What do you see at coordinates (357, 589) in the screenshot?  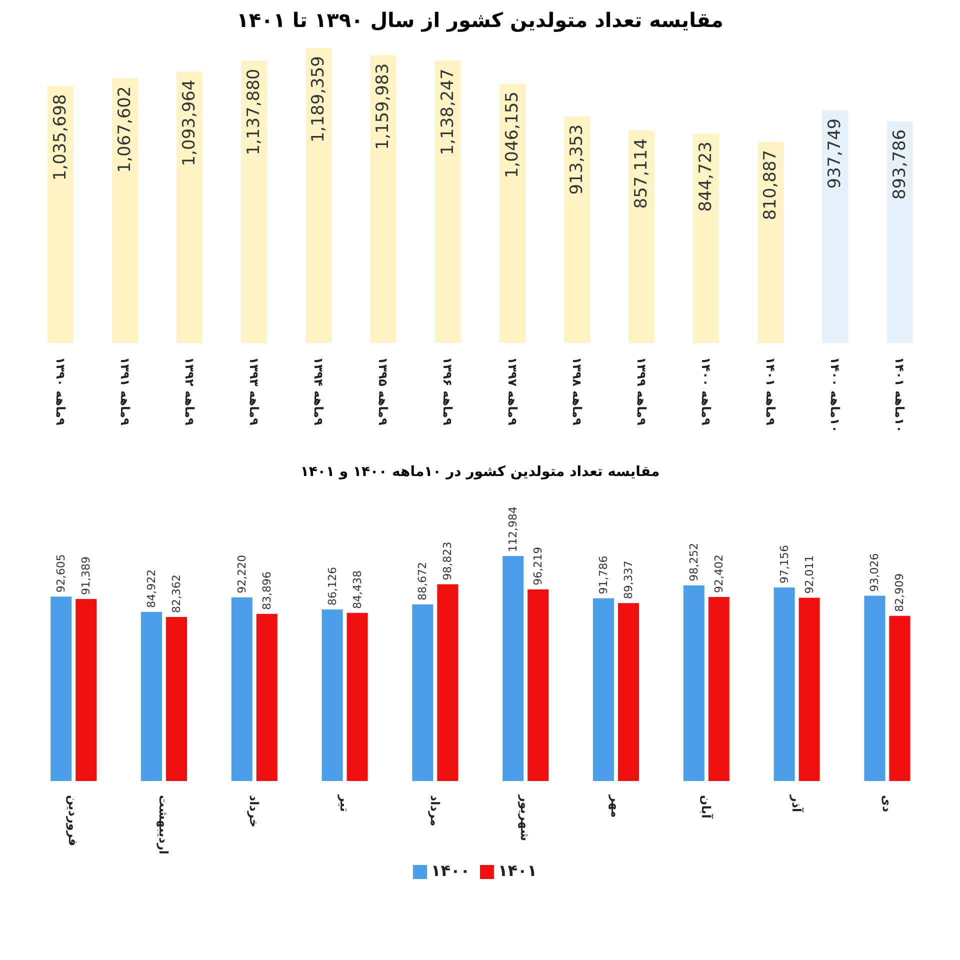 I see `data-label: 84,438` at bounding box center [357, 589].